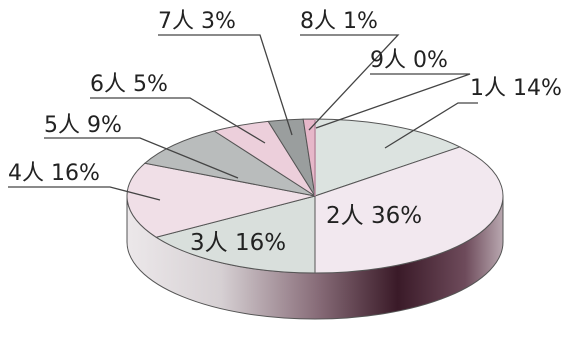 The width and height of the screenshot is (574, 338). What do you see at coordinates (238, 243) in the screenshot?
I see `slice-label-3: 3人 16%` at bounding box center [238, 243].